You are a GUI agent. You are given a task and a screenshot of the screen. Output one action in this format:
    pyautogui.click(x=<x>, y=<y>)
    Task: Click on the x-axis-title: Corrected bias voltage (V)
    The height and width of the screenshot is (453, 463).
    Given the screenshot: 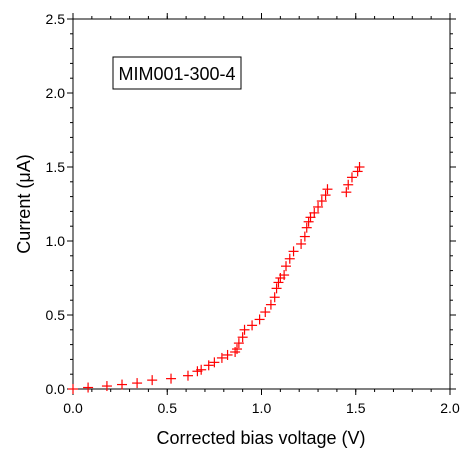 What is the action you would take?
    pyautogui.click(x=260, y=438)
    